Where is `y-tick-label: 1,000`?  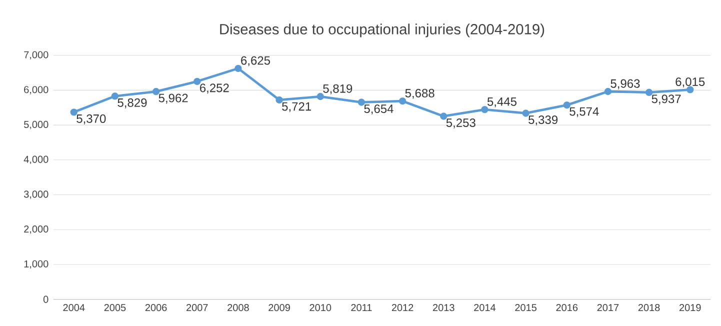
y-tick-label: 1,000 is located at coordinates (36, 264).